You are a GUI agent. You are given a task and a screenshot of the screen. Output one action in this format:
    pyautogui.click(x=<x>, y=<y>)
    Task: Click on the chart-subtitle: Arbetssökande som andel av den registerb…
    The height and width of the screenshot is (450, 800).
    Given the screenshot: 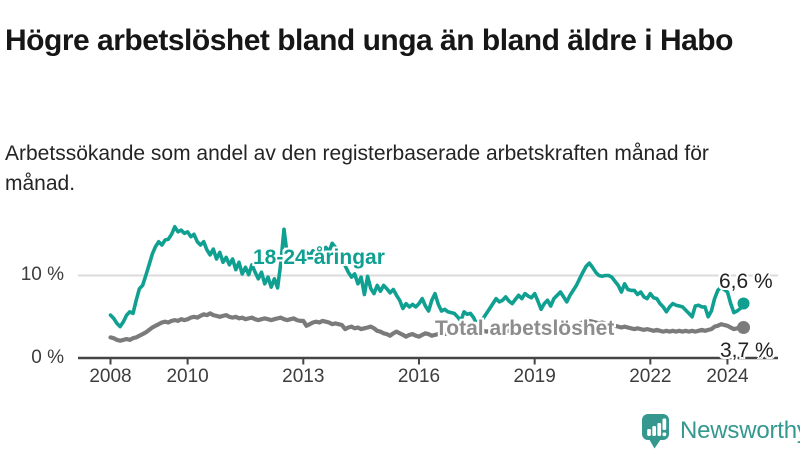 What is the action you would take?
    pyautogui.click(x=357, y=169)
    